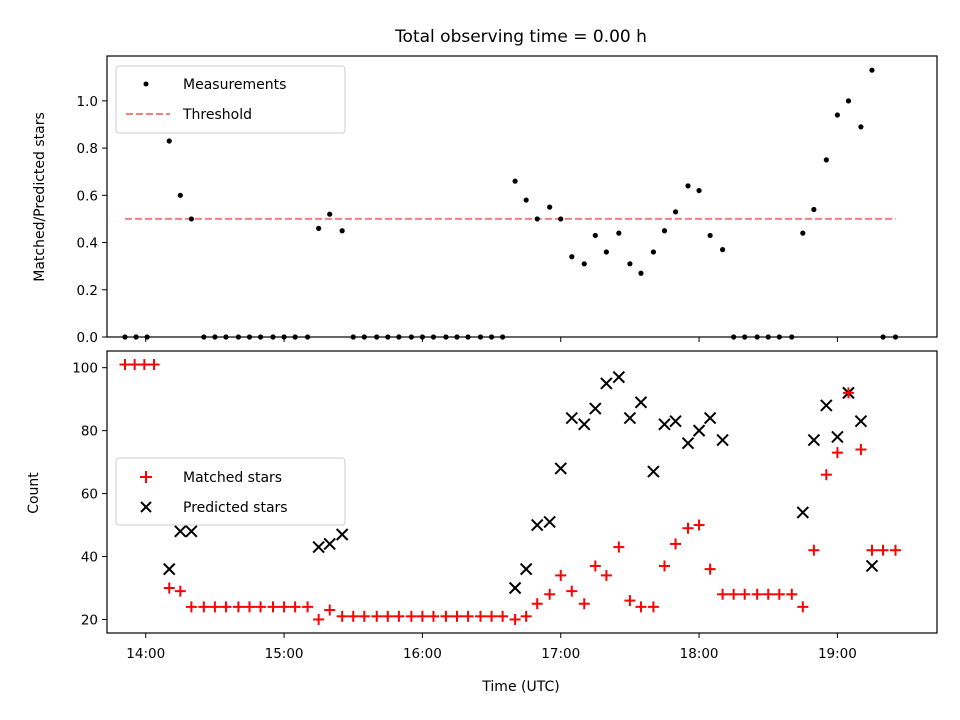  Describe the element at coordinates (699, 654) in the screenshot. I see `x-tick-label: 18:00` at that location.